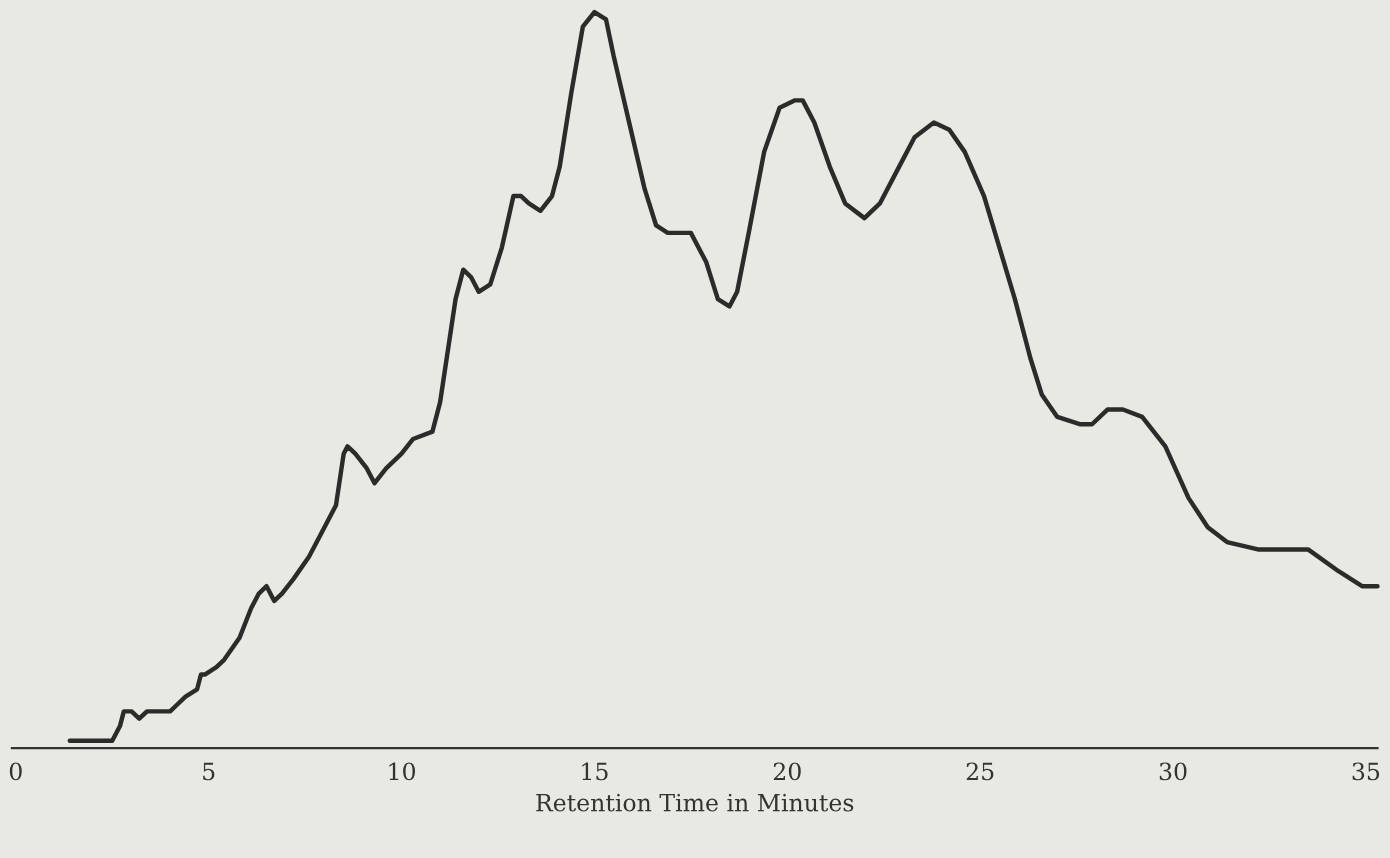 This screenshot has width=1390, height=858. Describe the element at coordinates (787, 771) in the screenshot. I see `x-tick-label: 20` at that location.